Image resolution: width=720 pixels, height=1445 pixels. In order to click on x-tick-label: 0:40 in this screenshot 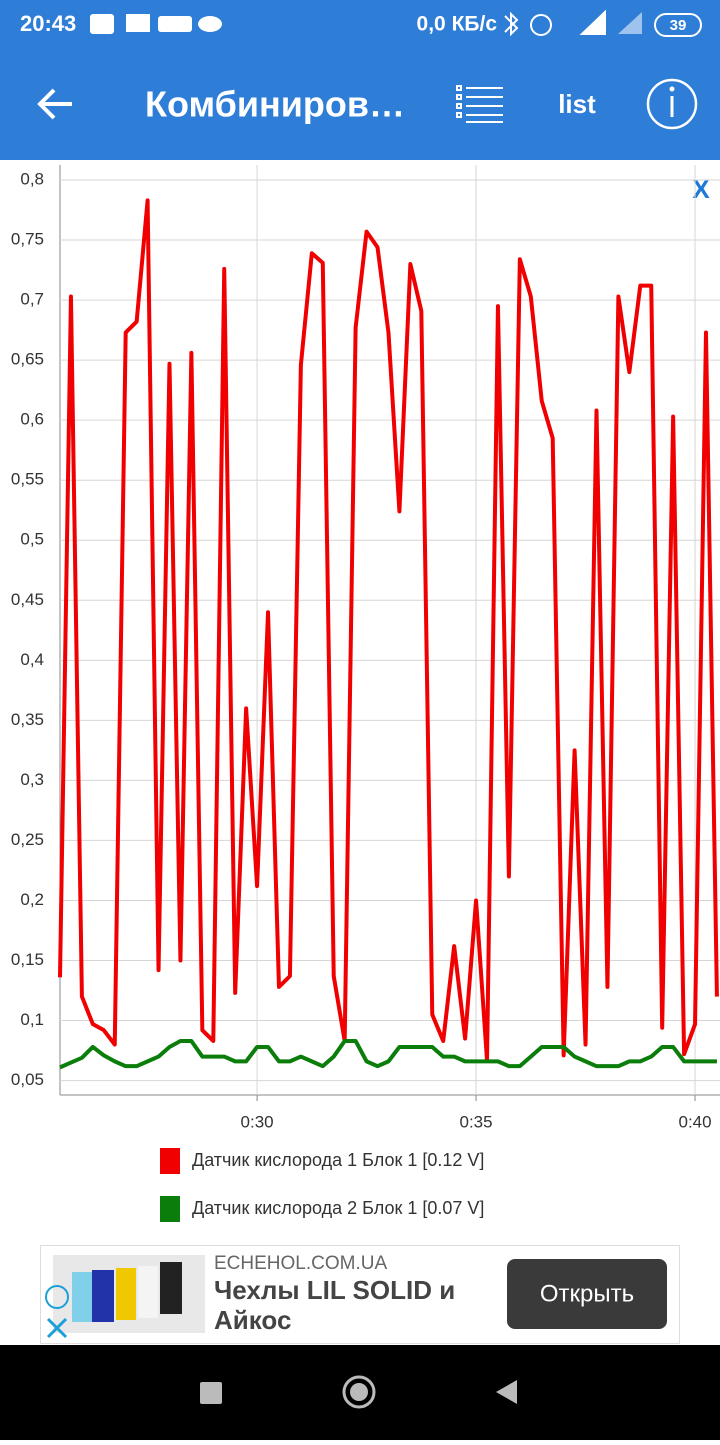, I will do `click(694, 1121)`.